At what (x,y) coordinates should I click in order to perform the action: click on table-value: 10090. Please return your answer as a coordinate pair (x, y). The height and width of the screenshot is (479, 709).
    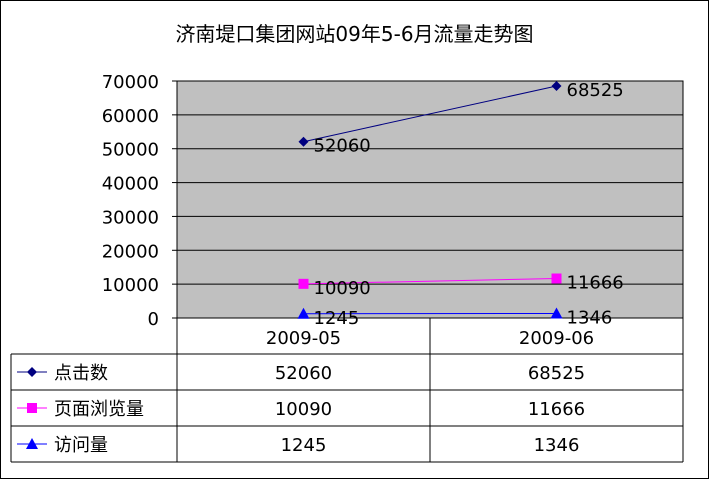
    Looking at the image, I should click on (303, 409).